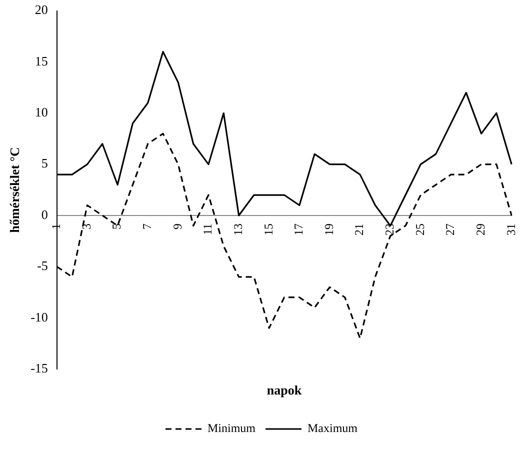 The height and width of the screenshot is (453, 529). Describe the element at coordinates (359, 229) in the screenshot. I see `x-tick-label: 21` at that location.